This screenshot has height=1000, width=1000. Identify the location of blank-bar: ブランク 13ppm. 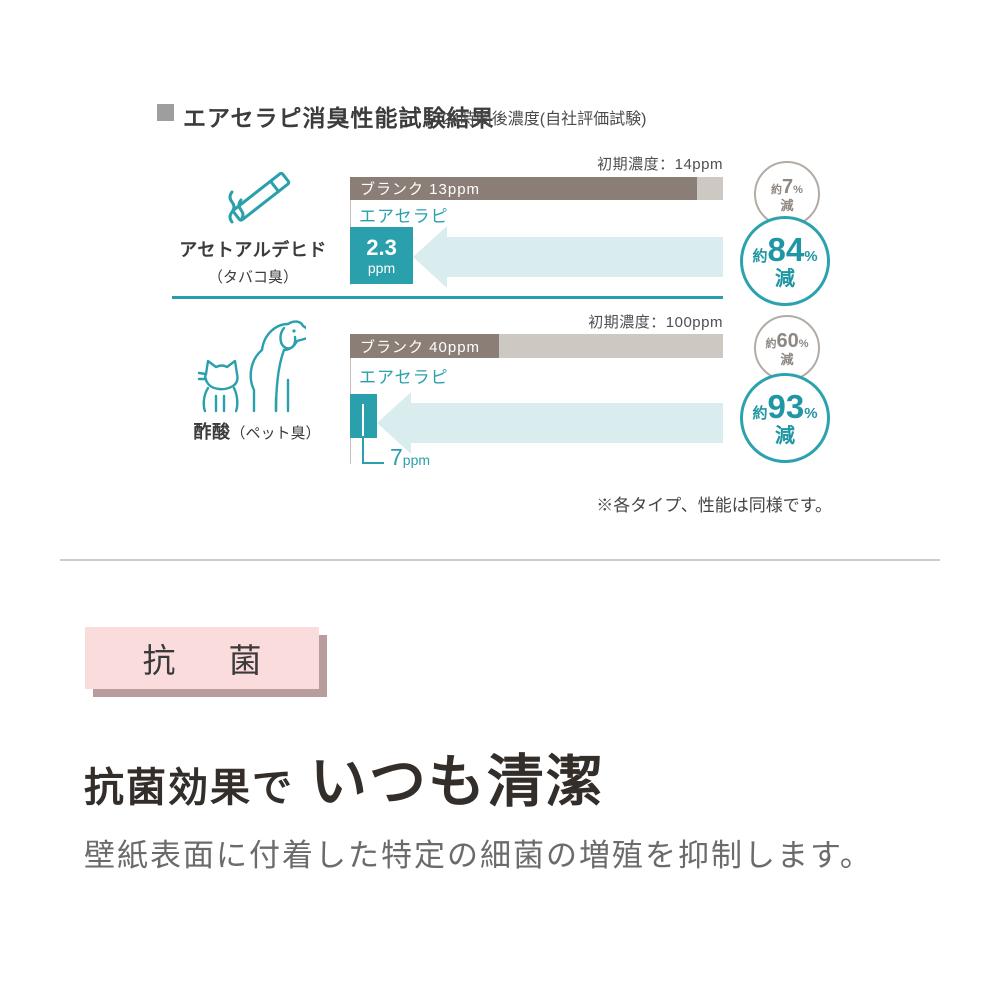
(536, 188).